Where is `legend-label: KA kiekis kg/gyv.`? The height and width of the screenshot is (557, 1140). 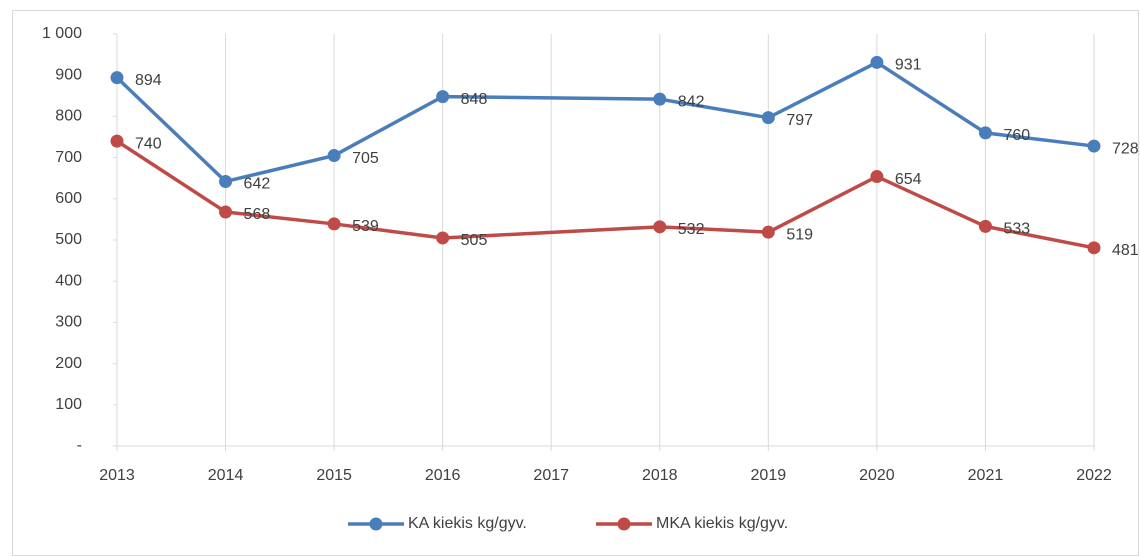
legend-label: KA kiekis kg/gyv. is located at coordinates (467, 523).